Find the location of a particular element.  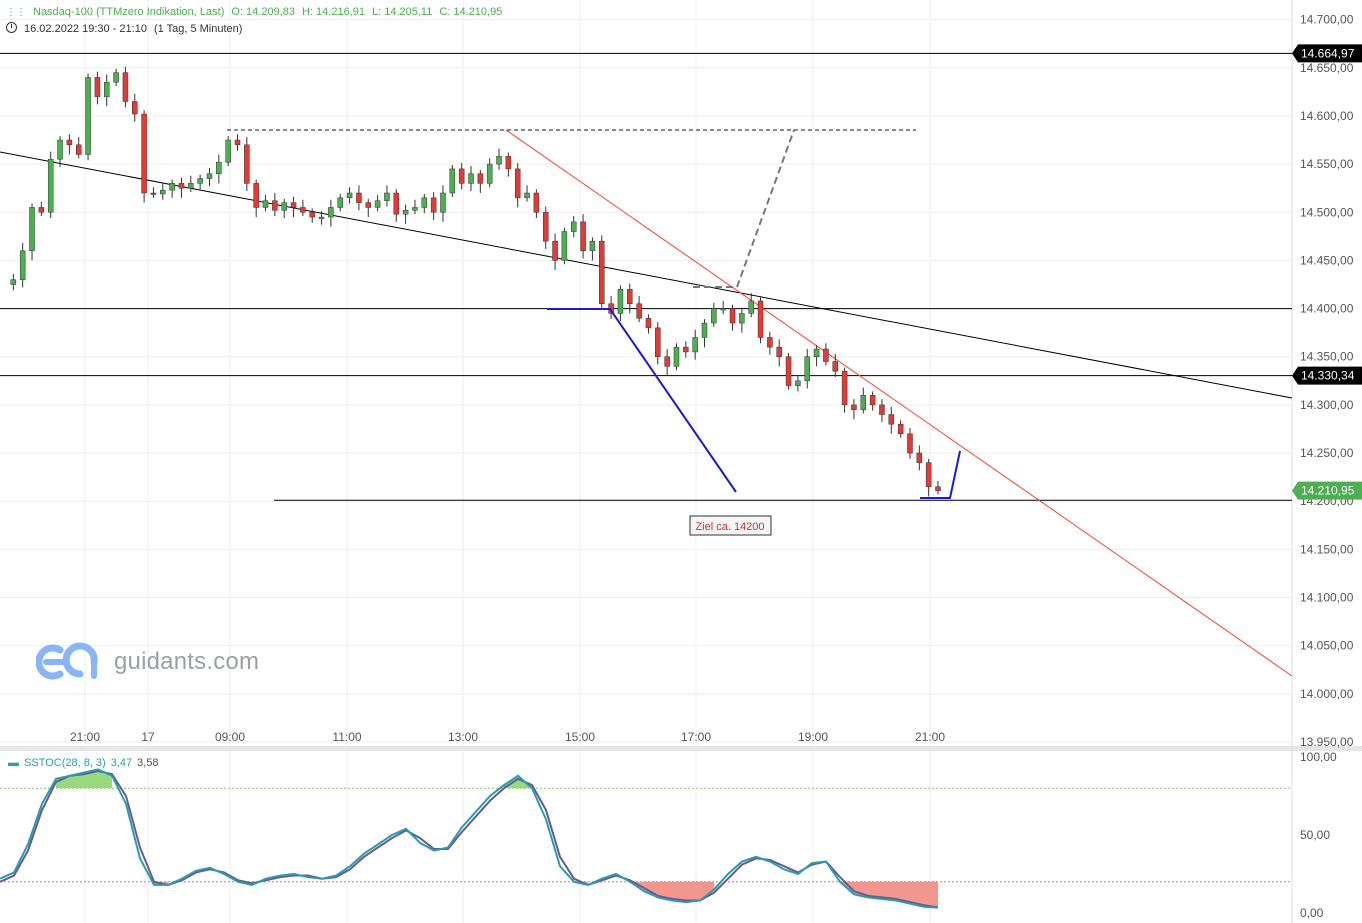

x-tick-label: 21:00 is located at coordinates (930, 737).